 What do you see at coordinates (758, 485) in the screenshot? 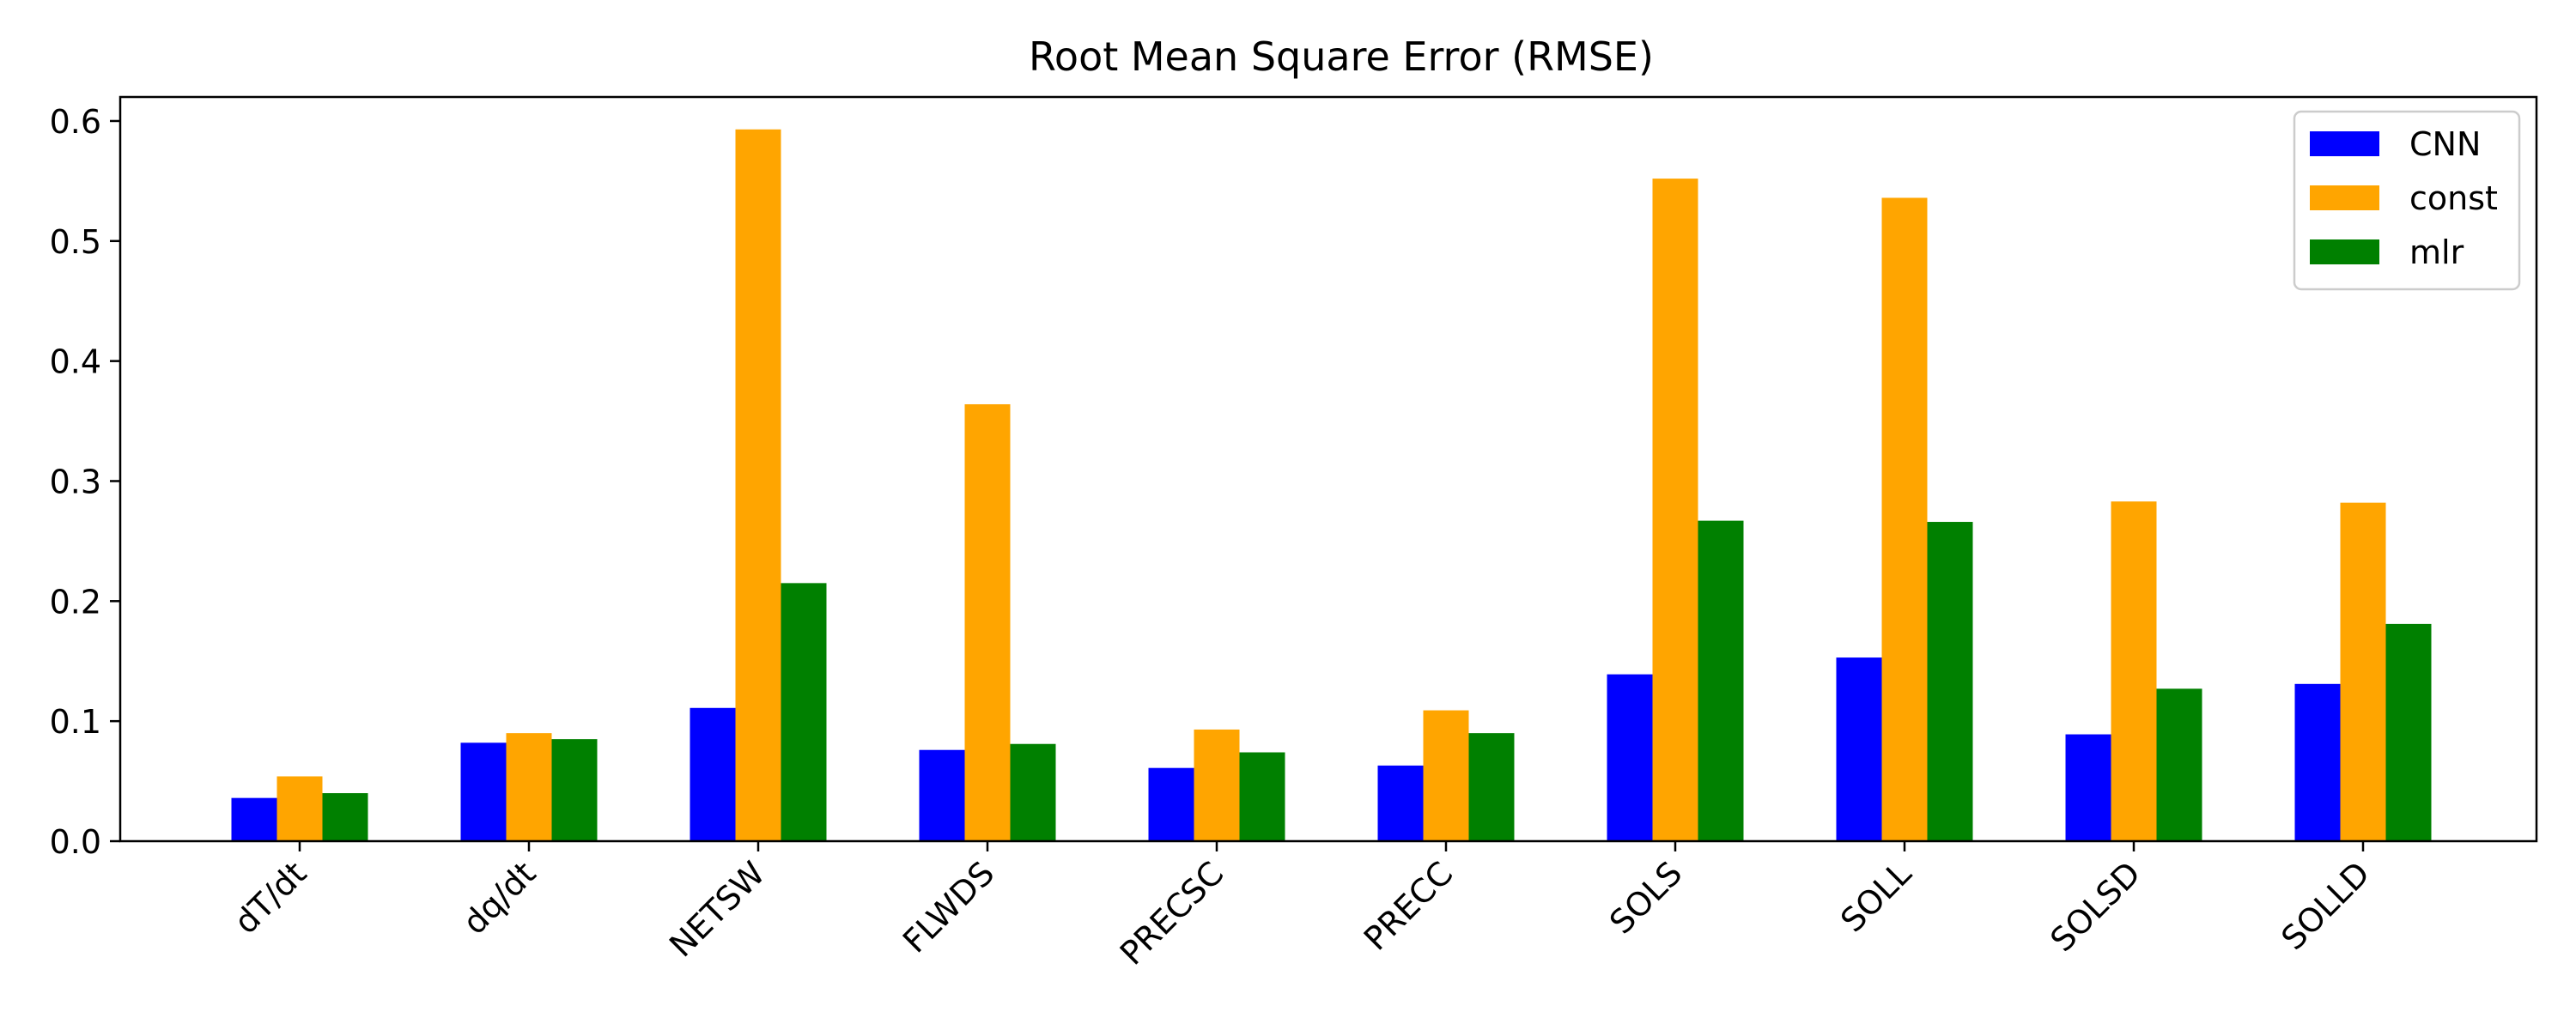
I see `bar-const-netsw` at bounding box center [758, 485].